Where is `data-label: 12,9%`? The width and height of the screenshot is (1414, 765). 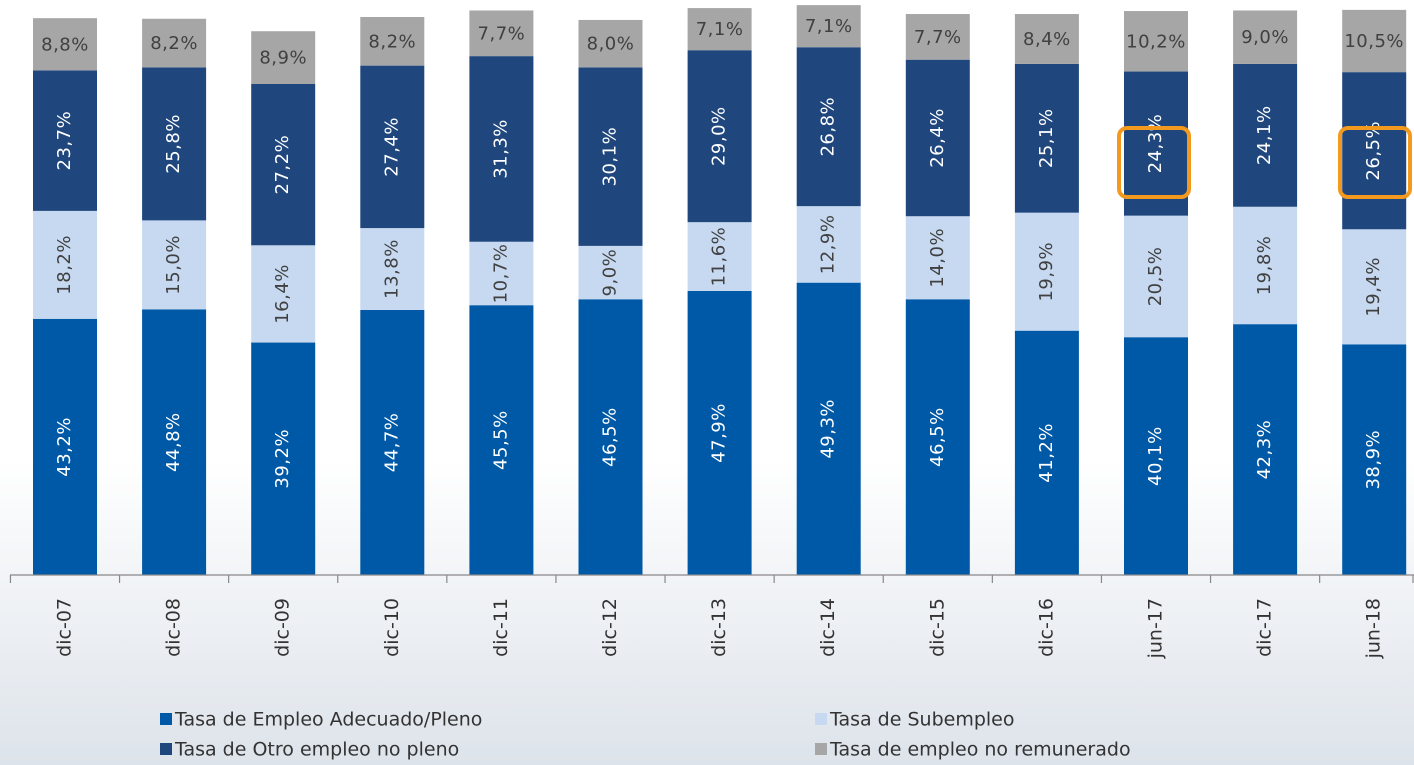 data-label: 12,9% is located at coordinates (828, 245).